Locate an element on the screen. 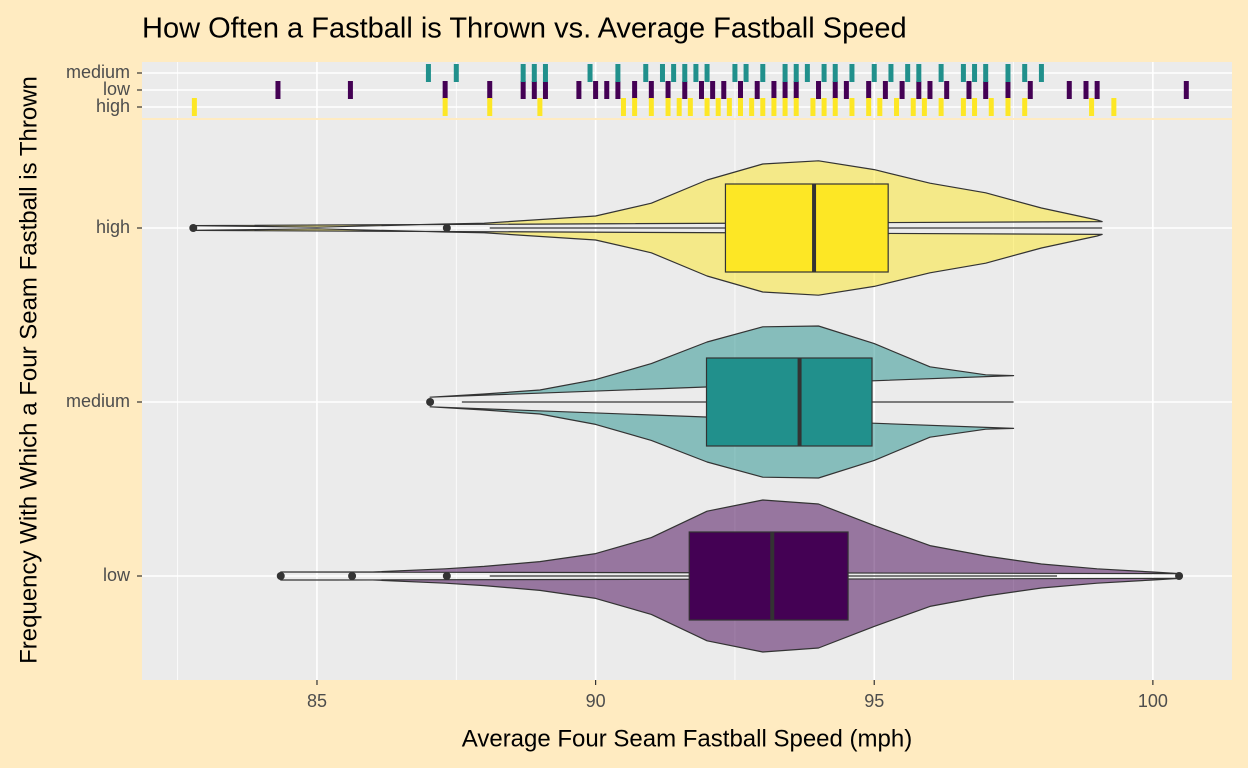 Image resolution: width=1248 pixels, height=768 pixels. x-tick-label: 85 is located at coordinates (317, 701).